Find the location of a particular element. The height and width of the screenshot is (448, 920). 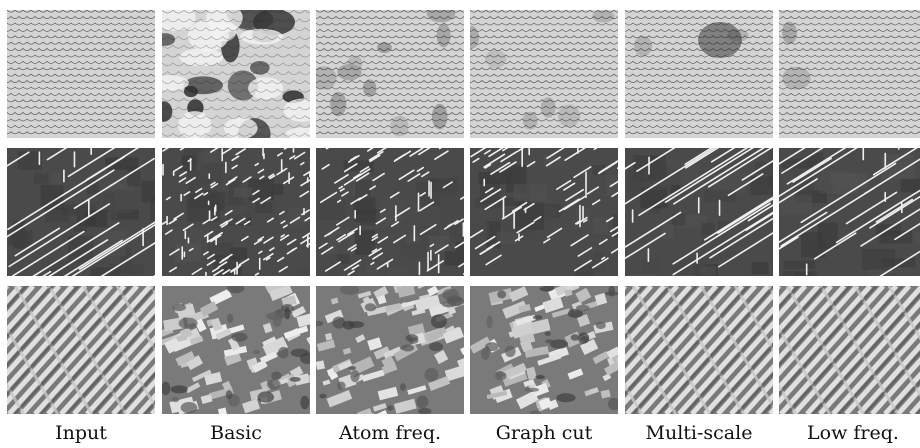

column-caption: Graph cut is located at coordinates (544, 433).